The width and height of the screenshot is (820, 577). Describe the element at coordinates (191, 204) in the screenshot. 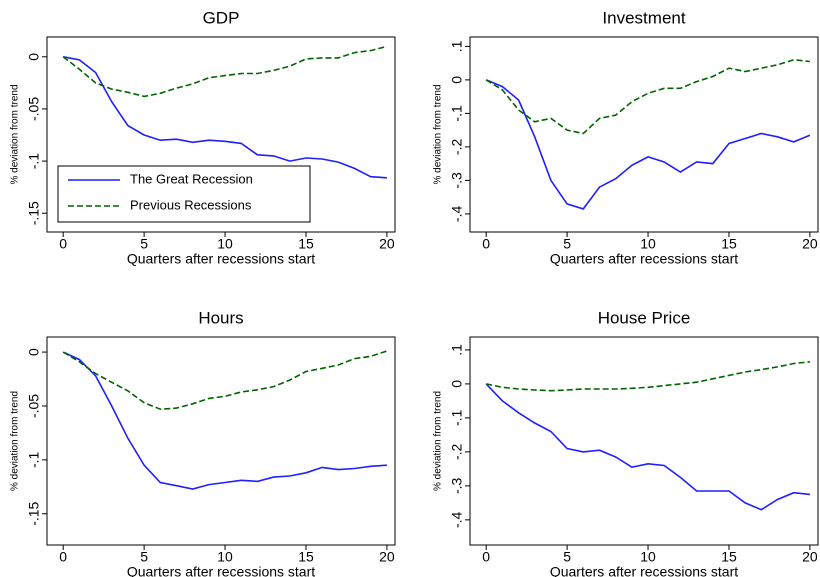

I see `legend-label: Previous Recessions` at that location.